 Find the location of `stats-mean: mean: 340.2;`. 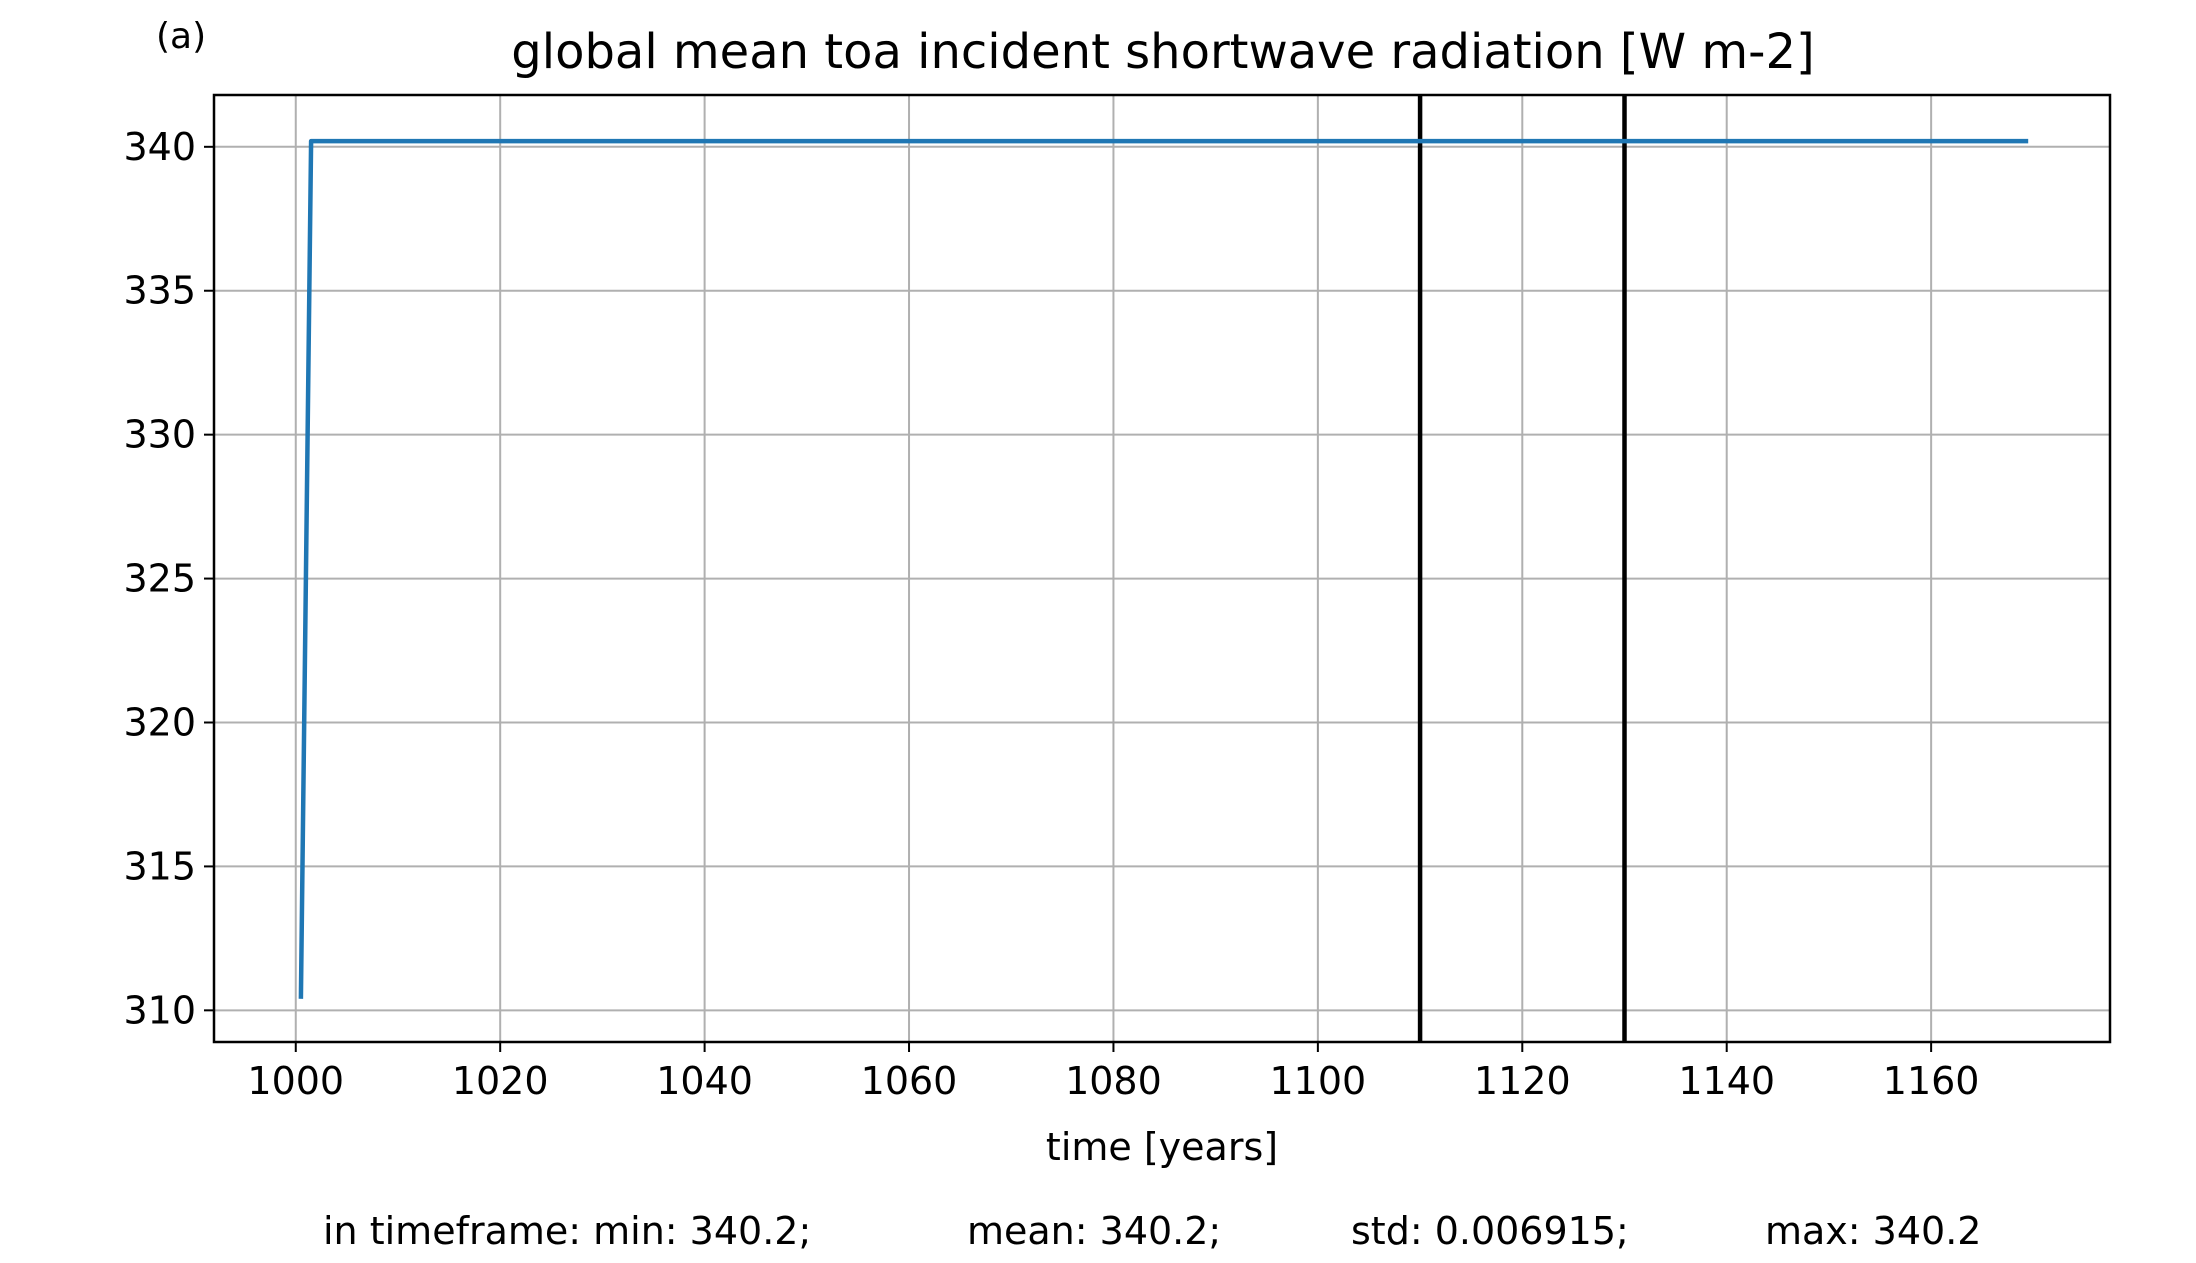

stats-mean: mean: 340.2; is located at coordinates (1094, 1231).